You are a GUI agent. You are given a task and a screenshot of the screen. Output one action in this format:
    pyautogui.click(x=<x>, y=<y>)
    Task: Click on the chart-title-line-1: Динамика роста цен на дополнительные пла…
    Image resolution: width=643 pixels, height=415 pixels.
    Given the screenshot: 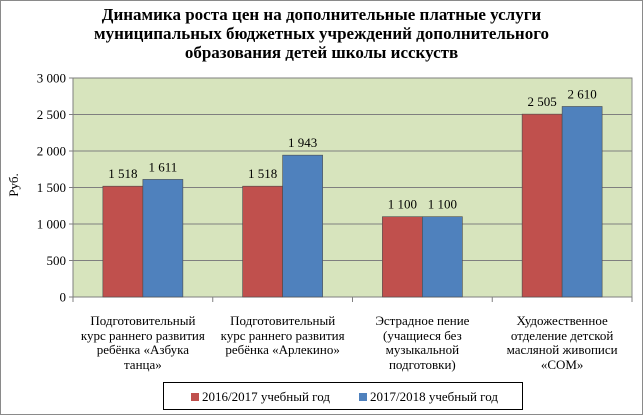 What is the action you would take?
    pyautogui.click(x=321, y=14)
    